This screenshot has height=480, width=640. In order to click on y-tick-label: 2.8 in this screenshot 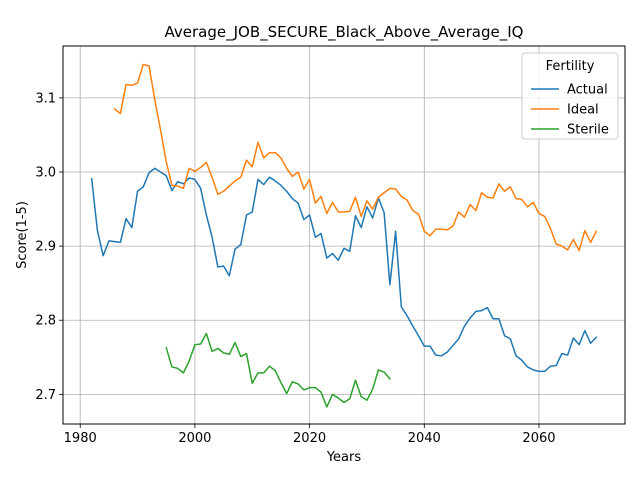, I will do `click(45, 321)`.